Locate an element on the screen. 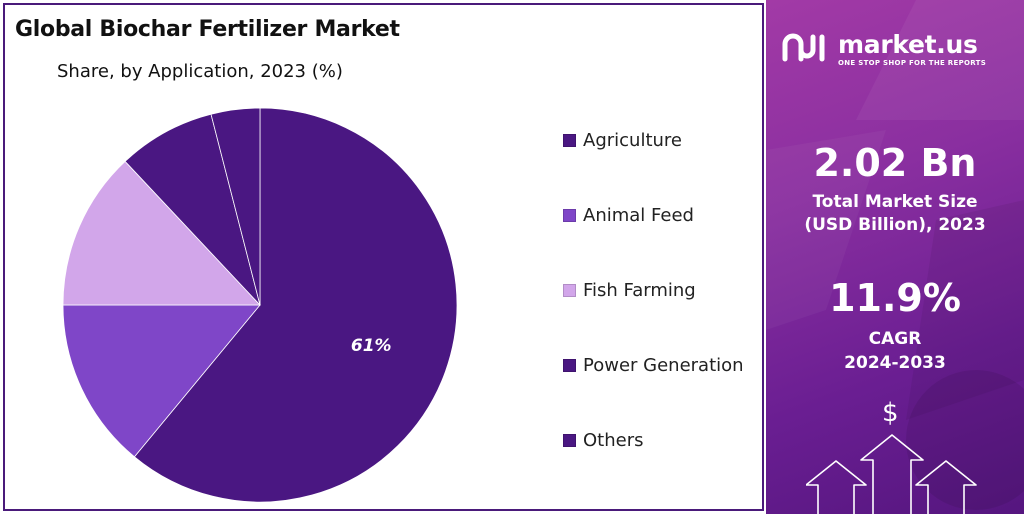 This screenshot has width=1024, height=514. cagr-value: 11.9% is located at coordinates (895, 298).